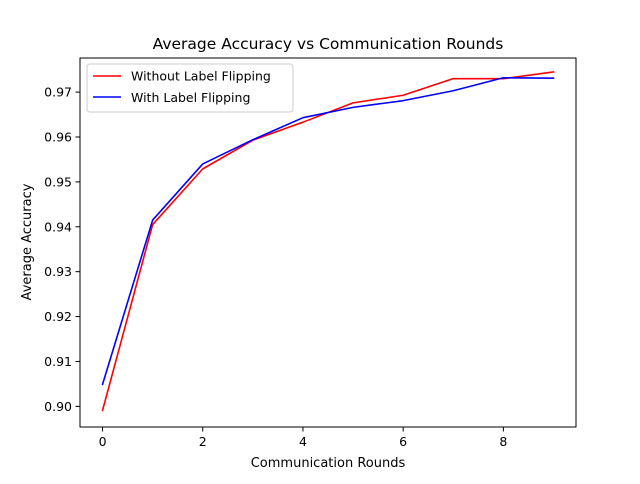  What do you see at coordinates (303, 441) in the screenshot?
I see `x-tick-label: 4` at bounding box center [303, 441].